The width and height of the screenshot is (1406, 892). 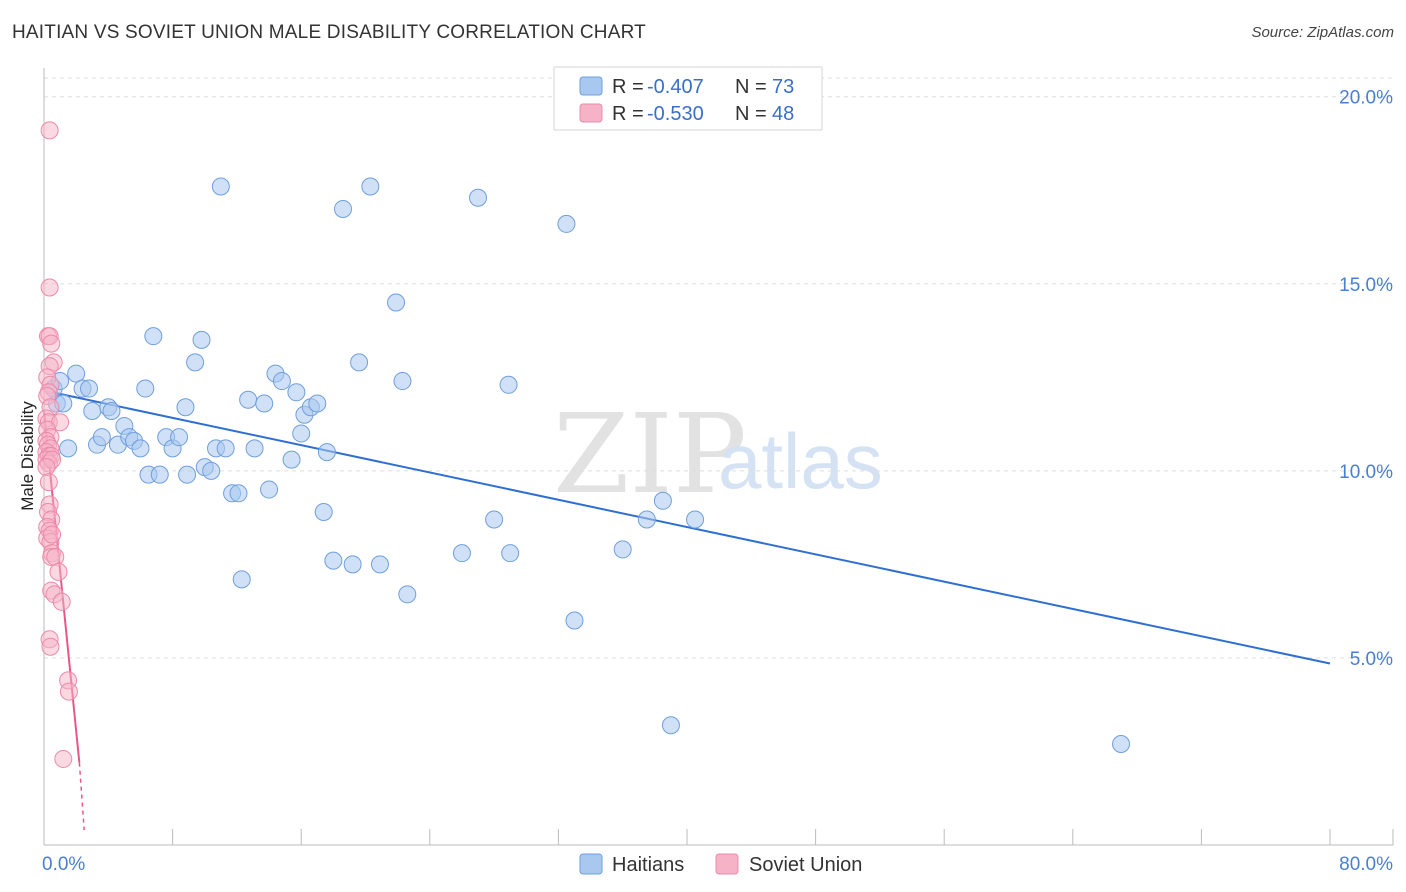 What do you see at coordinates (1322, 32) in the screenshot?
I see `source-credit: Source: ZipAtlas.com` at bounding box center [1322, 32].